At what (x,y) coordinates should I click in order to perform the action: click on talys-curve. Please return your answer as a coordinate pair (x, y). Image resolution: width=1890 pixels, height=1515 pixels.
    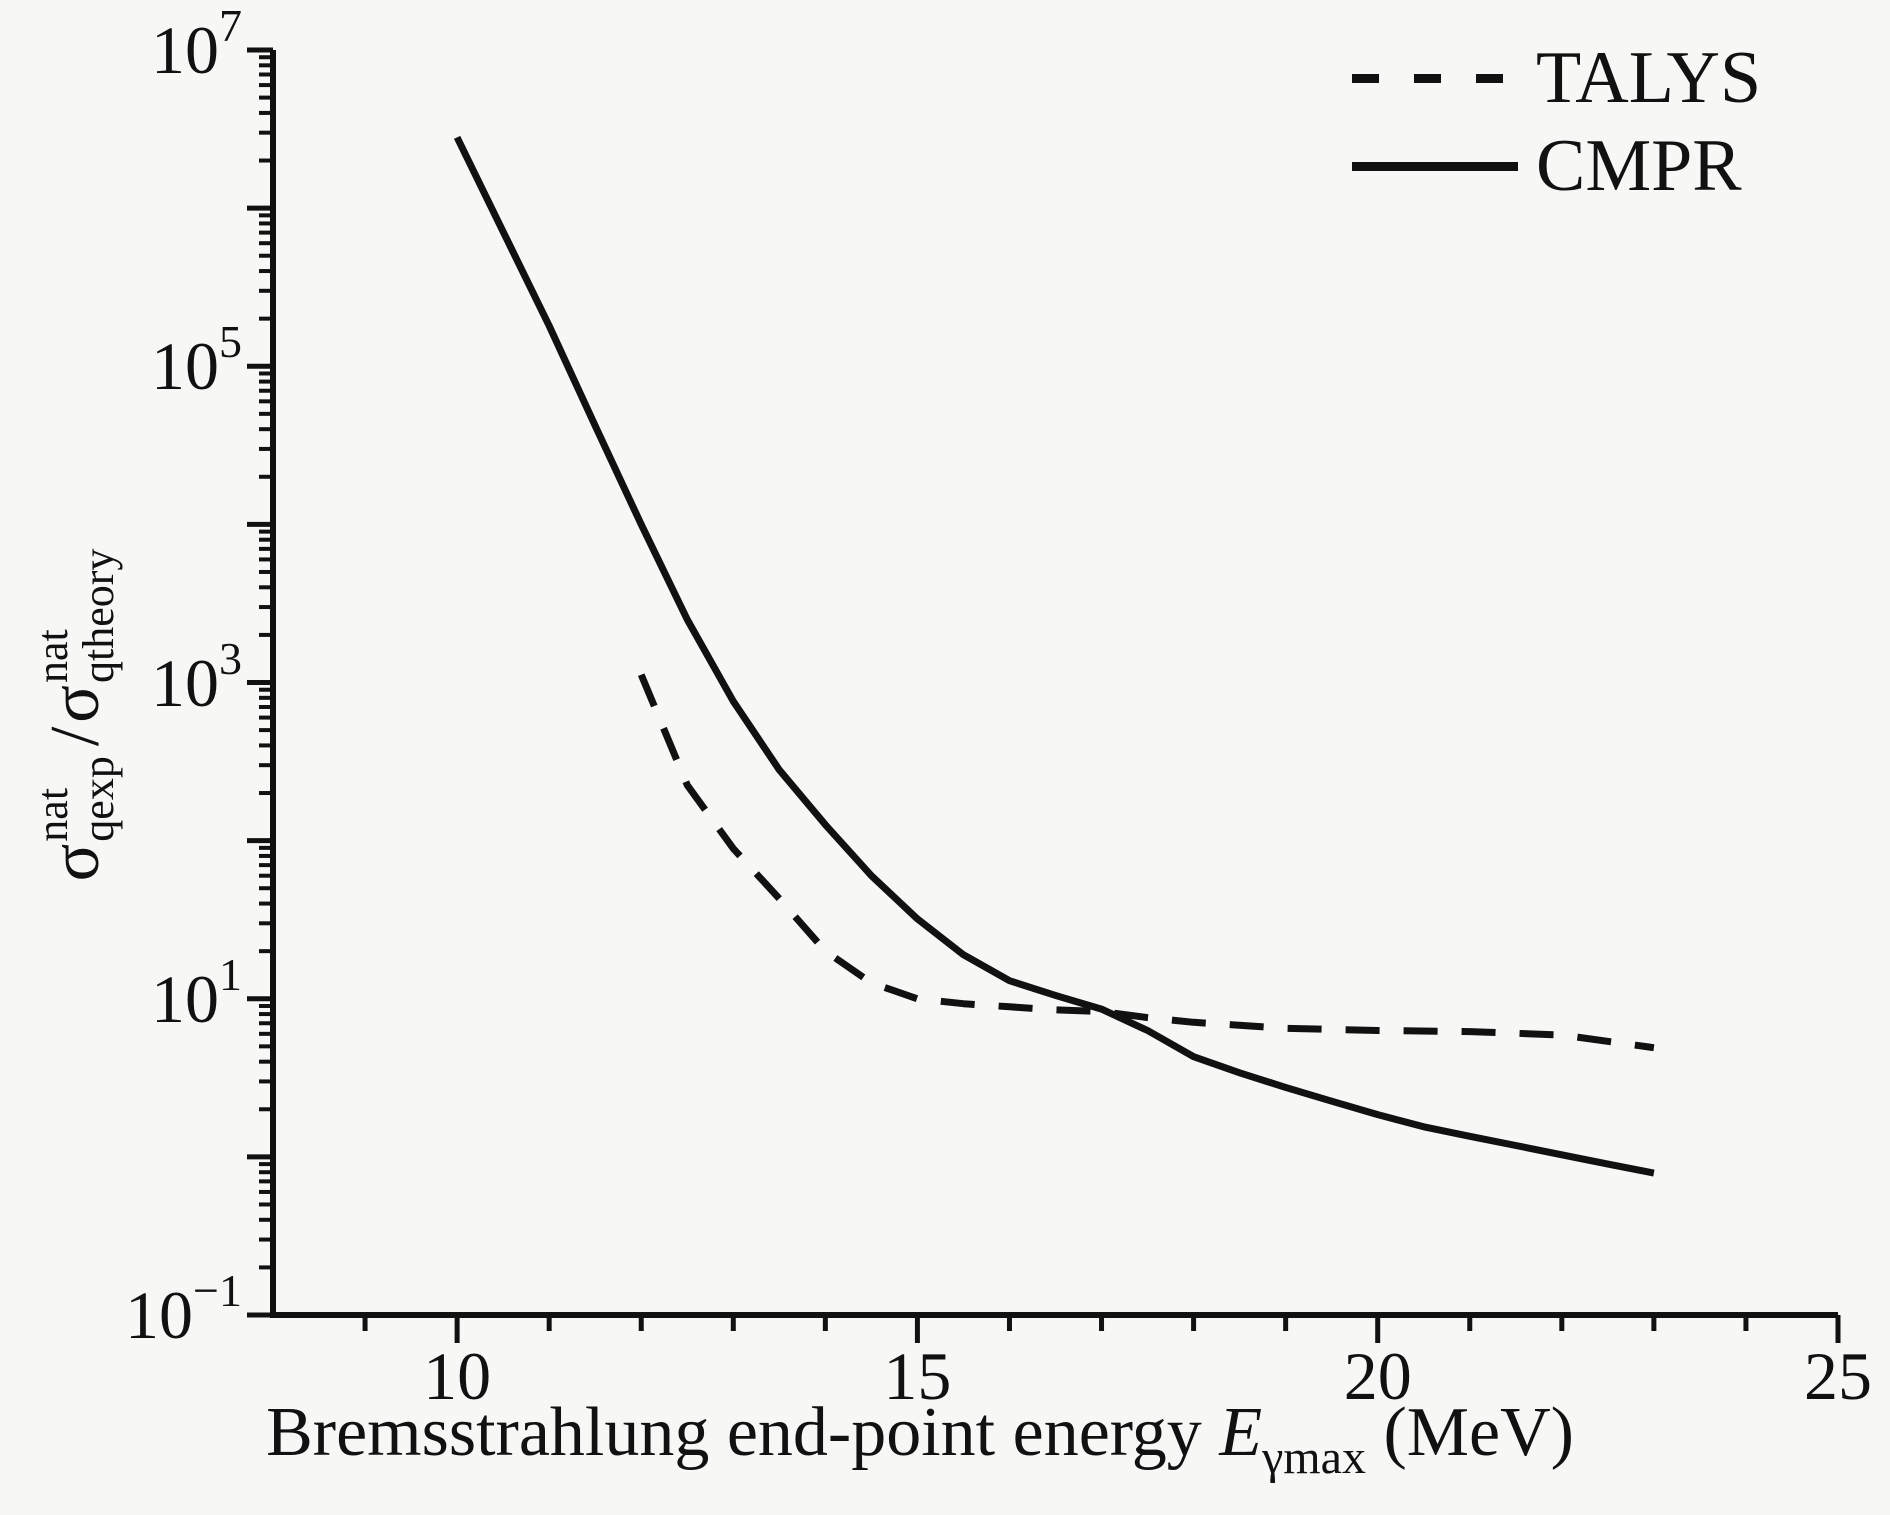
    Looking at the image, I should click on (1146, 862).